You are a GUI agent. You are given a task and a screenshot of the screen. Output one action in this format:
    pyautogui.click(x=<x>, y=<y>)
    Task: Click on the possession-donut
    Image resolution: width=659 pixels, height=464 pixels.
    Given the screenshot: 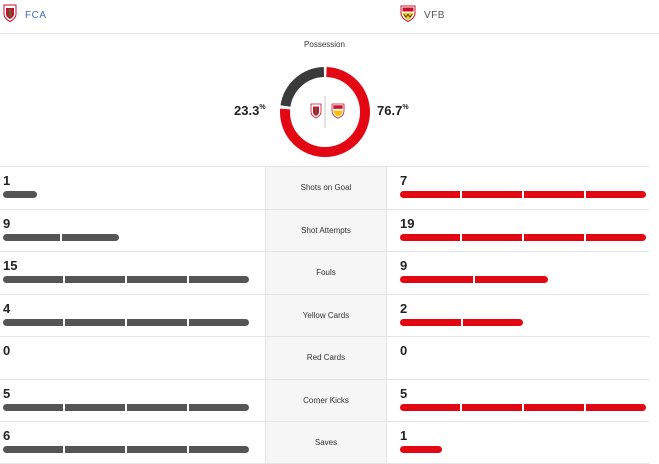 What is the action you would take?
    pyautogui.click(x=325, y=112)
    